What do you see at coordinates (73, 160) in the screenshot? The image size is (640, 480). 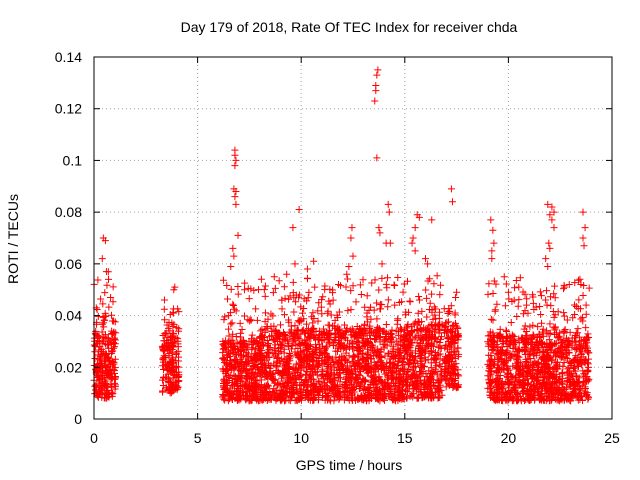 I see `y-tick-label: 0.1` at bounding box center [73, 160].